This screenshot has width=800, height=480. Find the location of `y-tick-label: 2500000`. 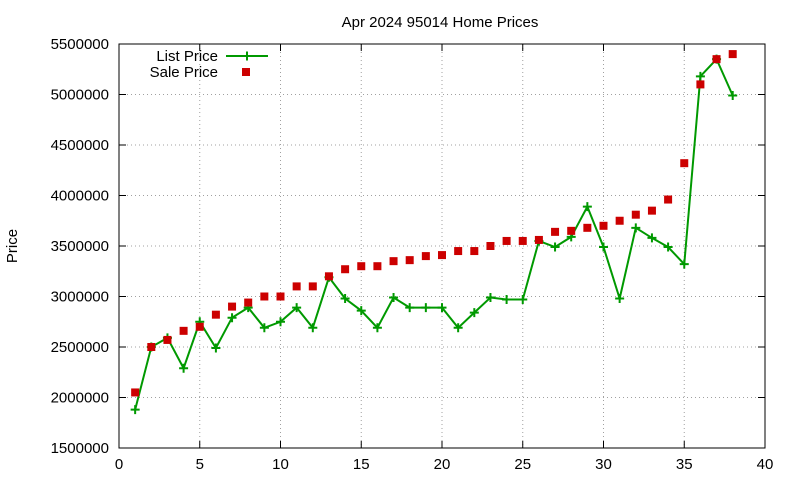

y-tick-label: 2500000 is located at coordinates (80, 347).